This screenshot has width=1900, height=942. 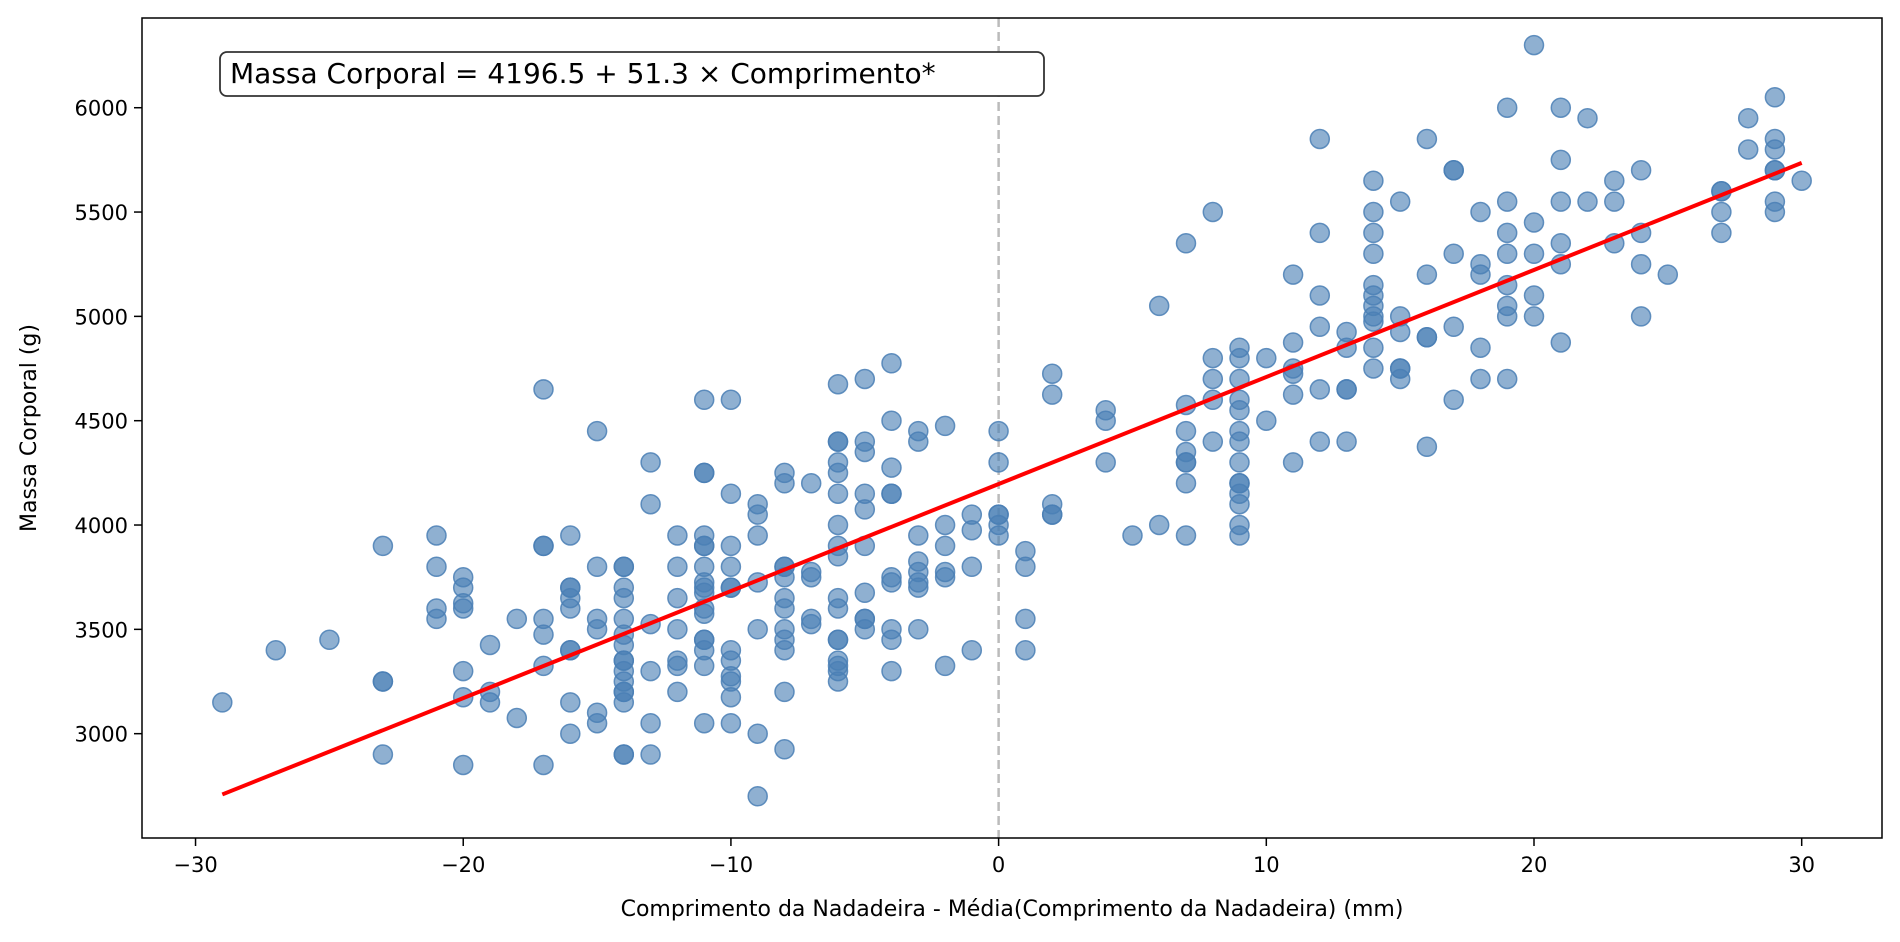 I want to click on y-tick-label: 5000, so click(x=101, y=317).